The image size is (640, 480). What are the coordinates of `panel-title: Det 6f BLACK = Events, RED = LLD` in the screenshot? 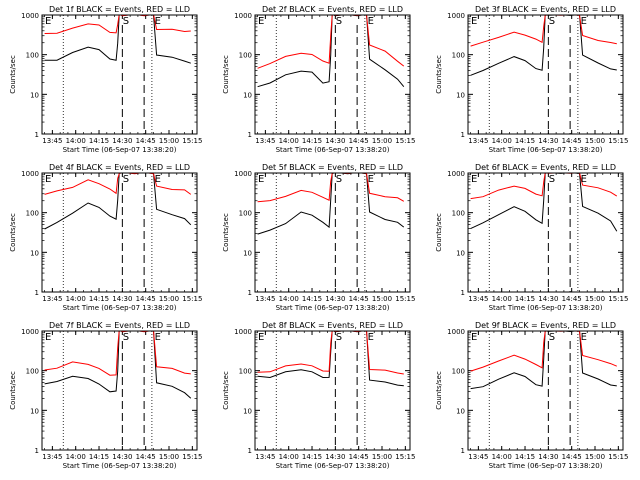 It's located at (545, 167).